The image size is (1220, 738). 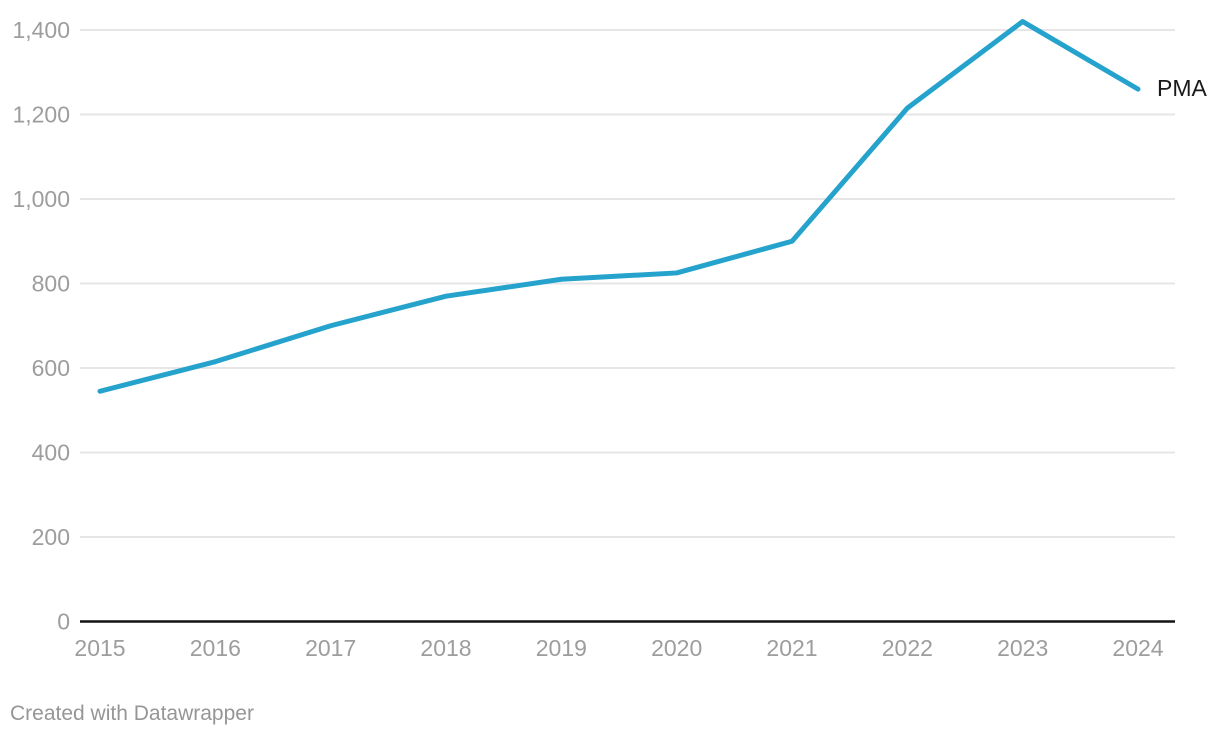 I want to click on x-tick-label: 2018, so click(x=445, y=648).